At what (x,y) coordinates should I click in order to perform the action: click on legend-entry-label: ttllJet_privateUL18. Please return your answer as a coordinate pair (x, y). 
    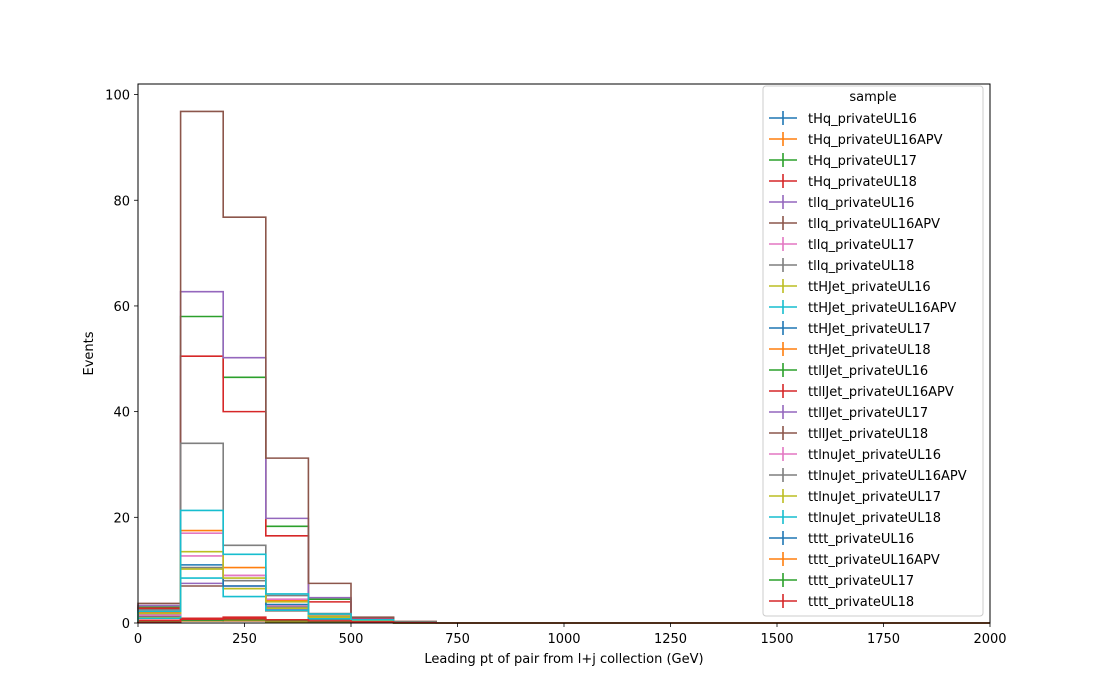
    Looking at the image, I should click on (868, 434).